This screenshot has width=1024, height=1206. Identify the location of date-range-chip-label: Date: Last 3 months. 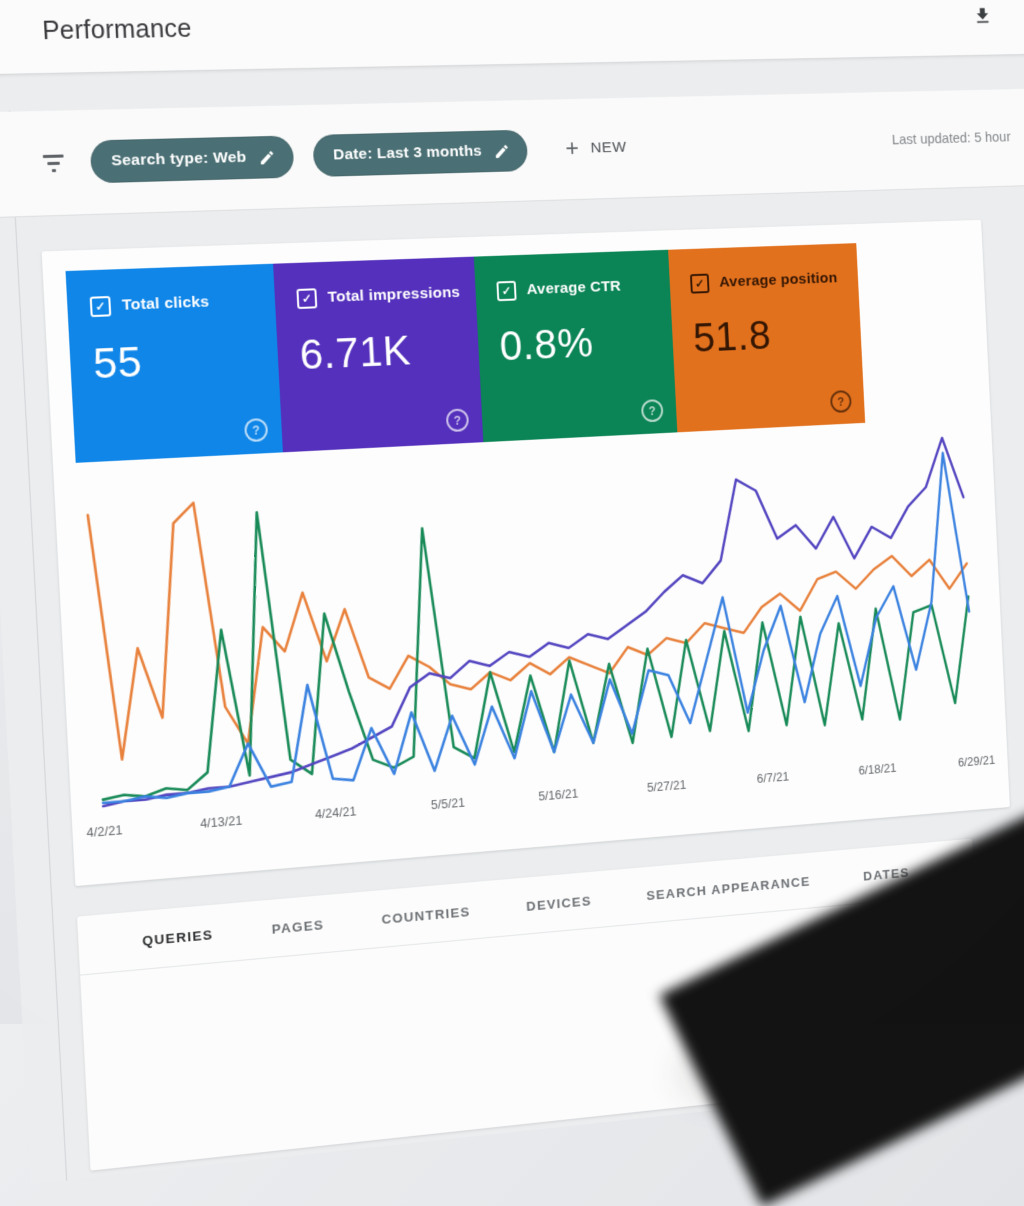
(407, 153).